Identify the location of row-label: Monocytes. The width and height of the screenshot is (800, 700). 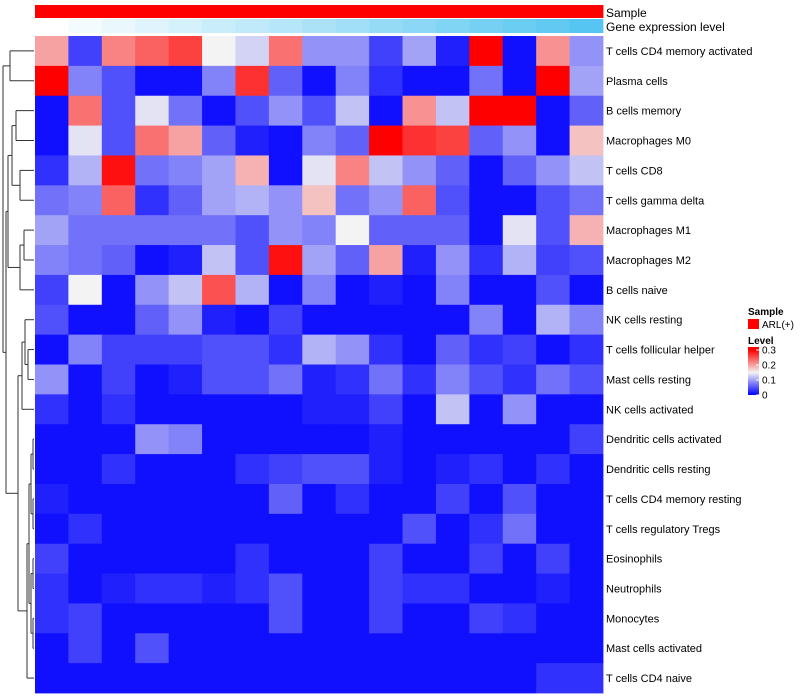
(633, 619).